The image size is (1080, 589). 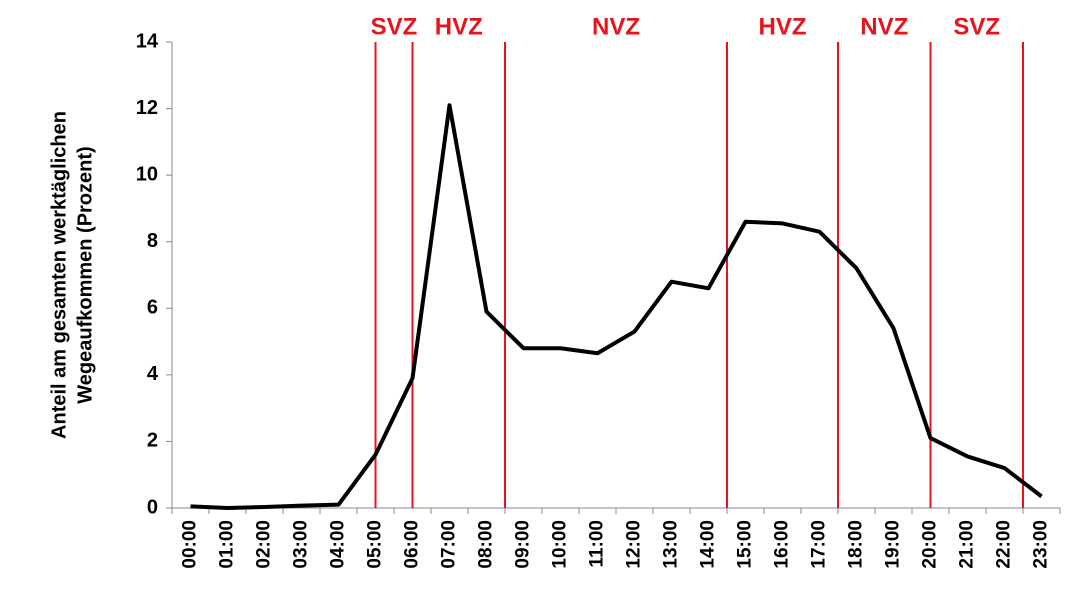 What do you see at coordinates (412, 544) in the screenshot?
I see `x-tick-label: 06:00` at bounding box center [412, 544].